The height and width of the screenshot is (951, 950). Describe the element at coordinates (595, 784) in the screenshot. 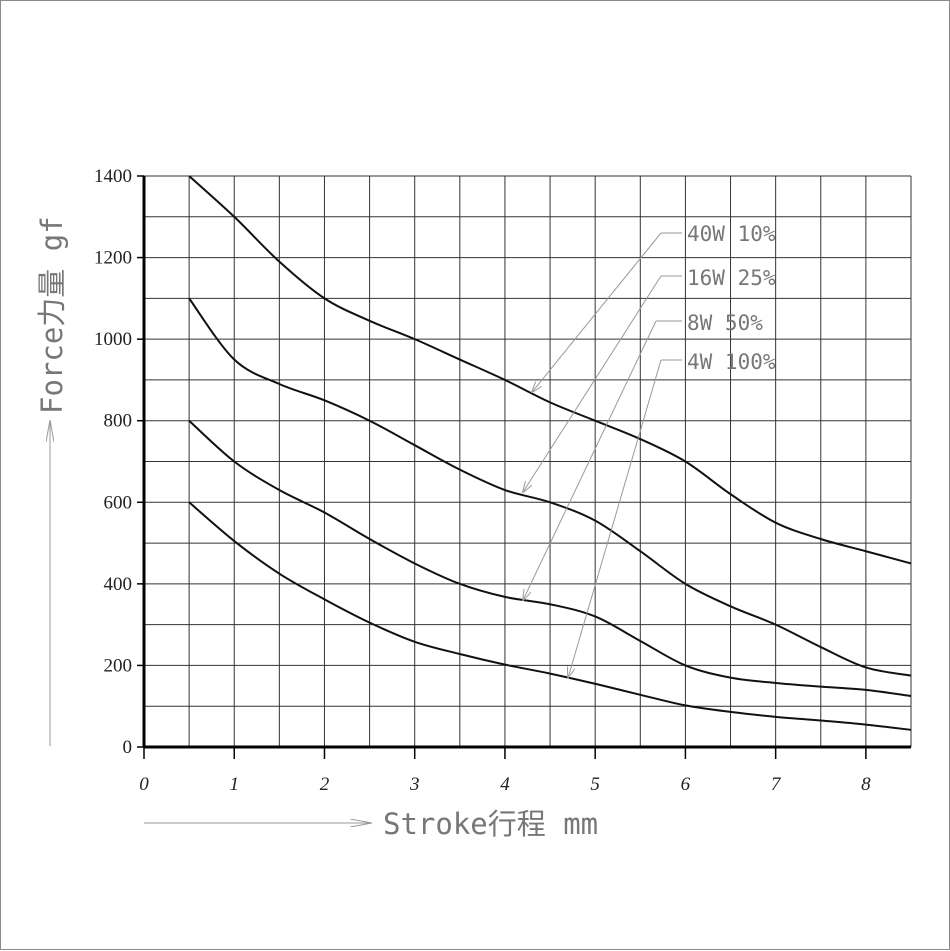

I see `x-tick-label: 5` at that location.